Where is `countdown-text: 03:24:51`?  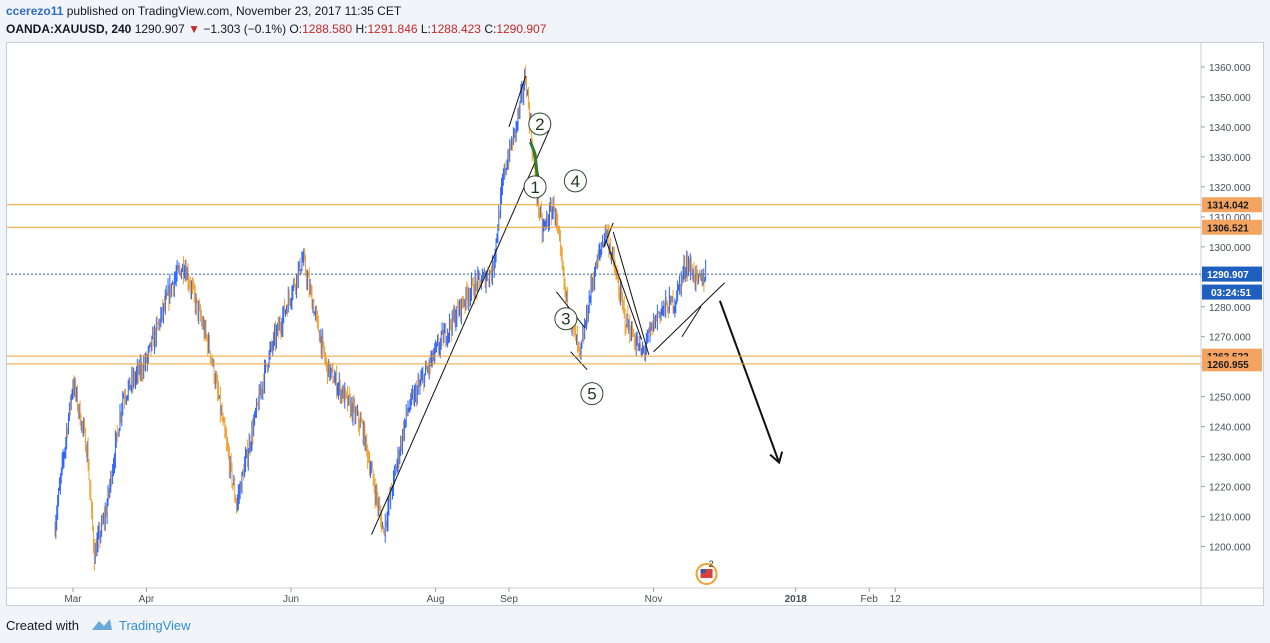 countdown-text: 03:24:51 is located at coordinates (1231, 293).